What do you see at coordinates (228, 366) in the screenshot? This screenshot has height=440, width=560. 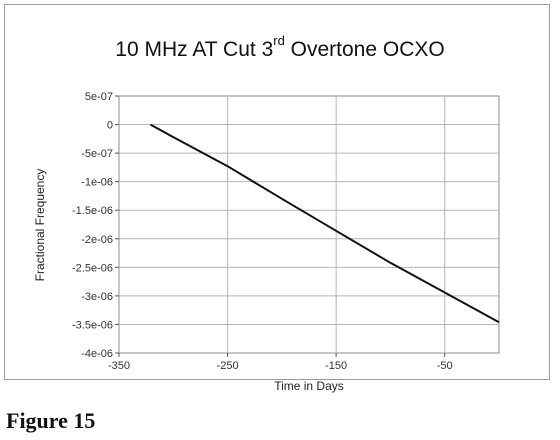 I see `x-tick-label: -250` at bounding box center [228, 366].